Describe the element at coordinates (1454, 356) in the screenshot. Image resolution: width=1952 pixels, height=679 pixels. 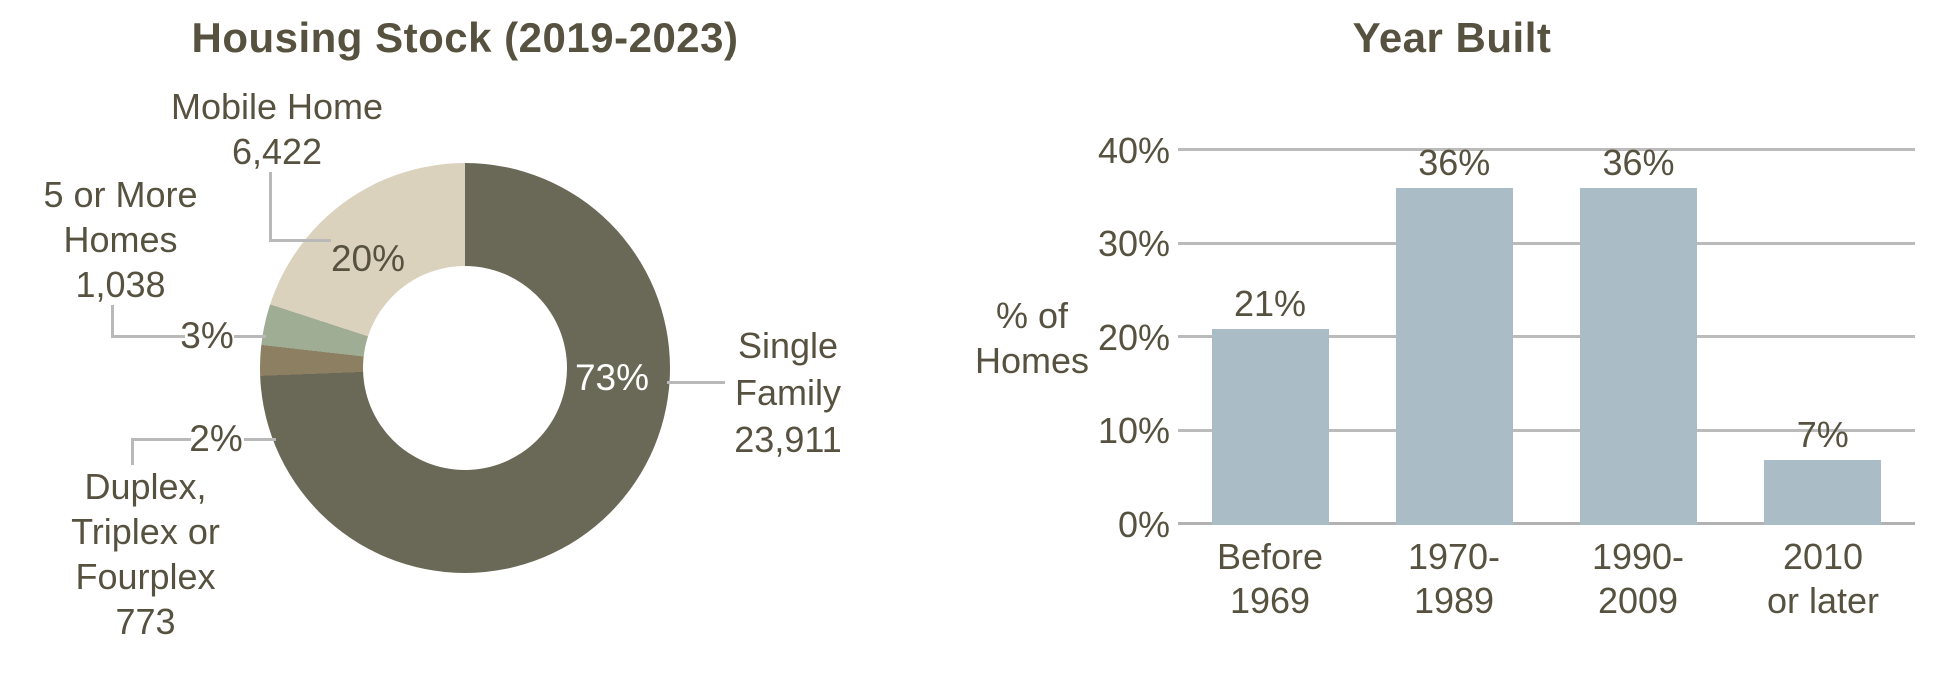
I see `bar-1970-1989` at that location.